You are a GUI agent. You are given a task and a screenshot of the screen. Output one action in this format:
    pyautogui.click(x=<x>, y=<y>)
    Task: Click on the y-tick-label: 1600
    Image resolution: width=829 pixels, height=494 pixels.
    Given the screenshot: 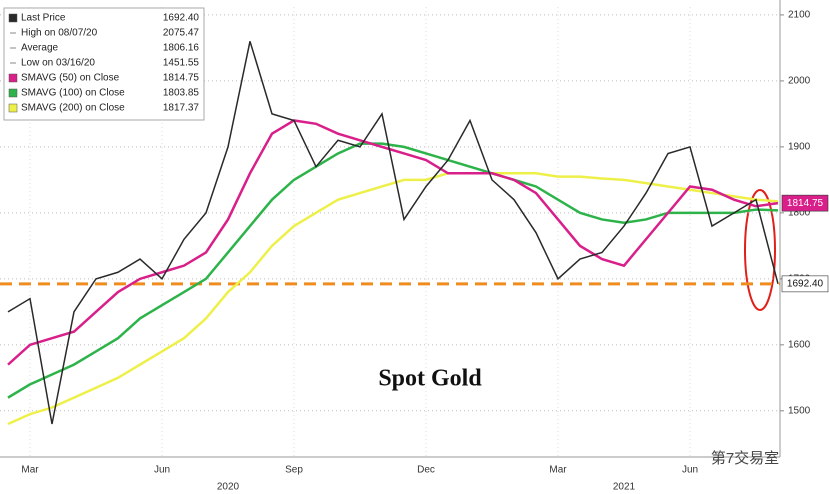 What is the action you would take?
    pyautogui.click(x=799, y=344)
    